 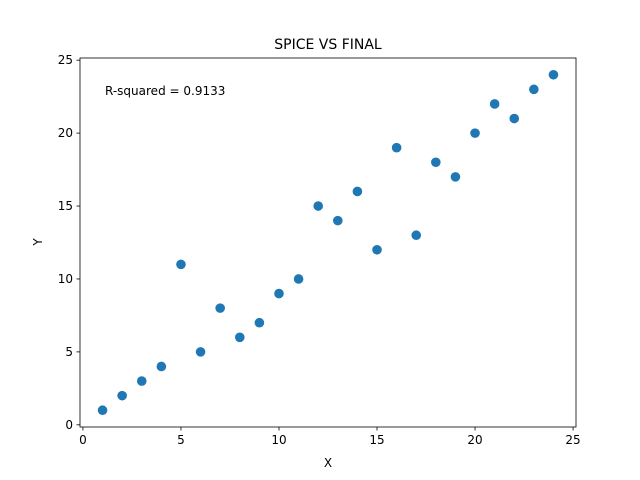 What do you see at coordinates (65, 60) in the screenshot?
I see `y-tick-label: 25` at bounding box center [65, 60].